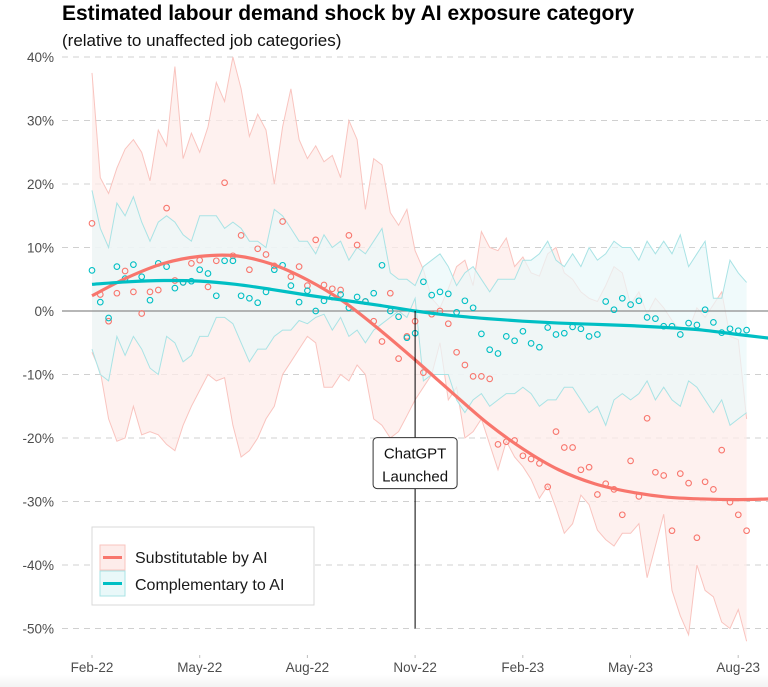 This screenshot has height=687, width=768. I want to click on y-tick-label: 0%, so click(44, 311).